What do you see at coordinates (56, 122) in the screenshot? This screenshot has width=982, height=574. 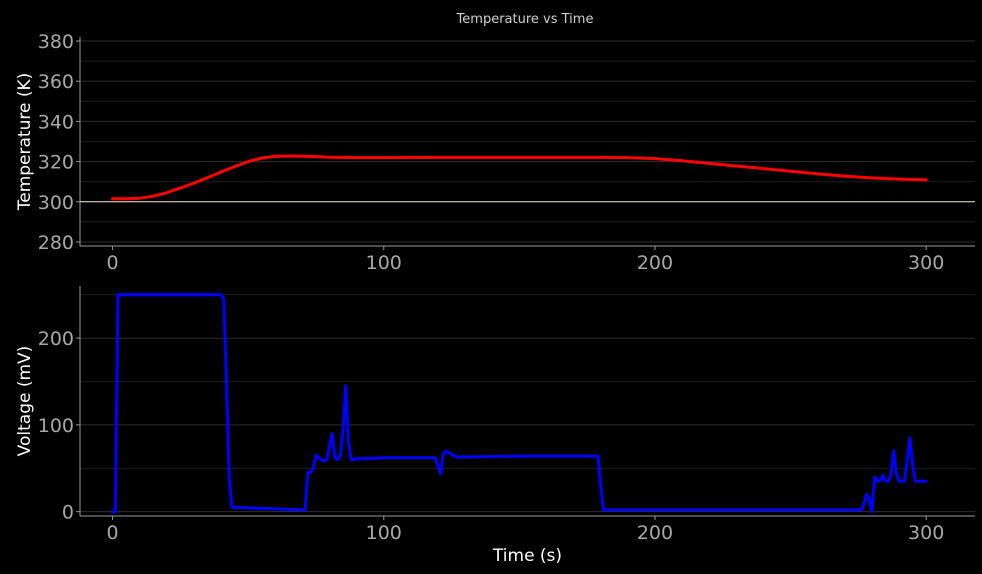 I see `y-tick-label: 340` at bounding box center [56, 122].